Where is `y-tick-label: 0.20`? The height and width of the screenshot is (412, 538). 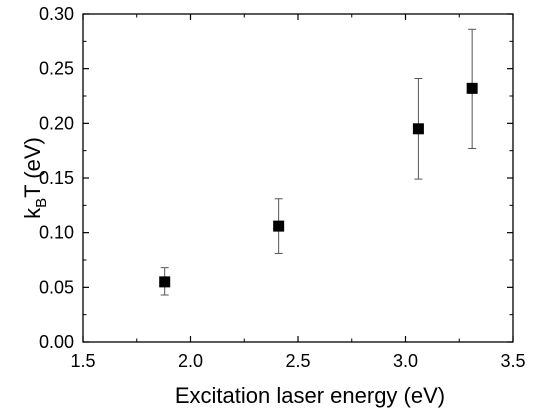 y-tick-label: 0.20 is located at coordinates (56, 123).